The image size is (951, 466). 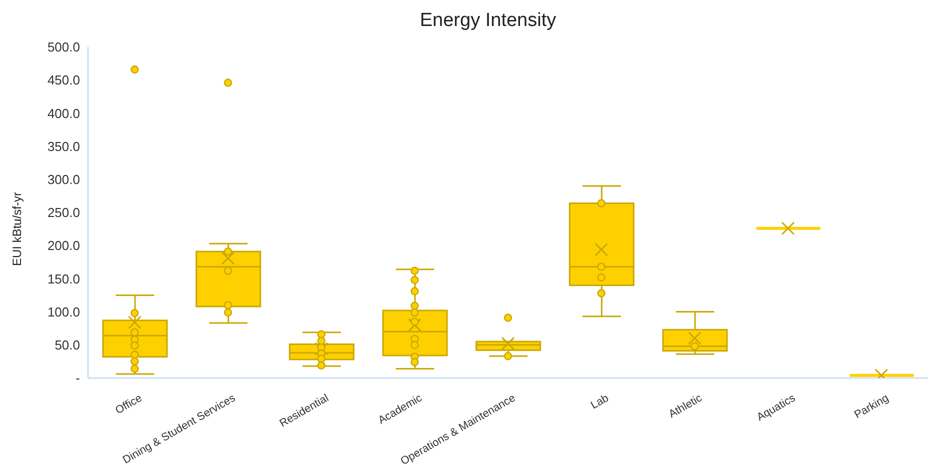 What do you see at coordinates (63, 312) in the screenshot?
I see `y-tick-label: 100.0` at bounding box center [63, 312].